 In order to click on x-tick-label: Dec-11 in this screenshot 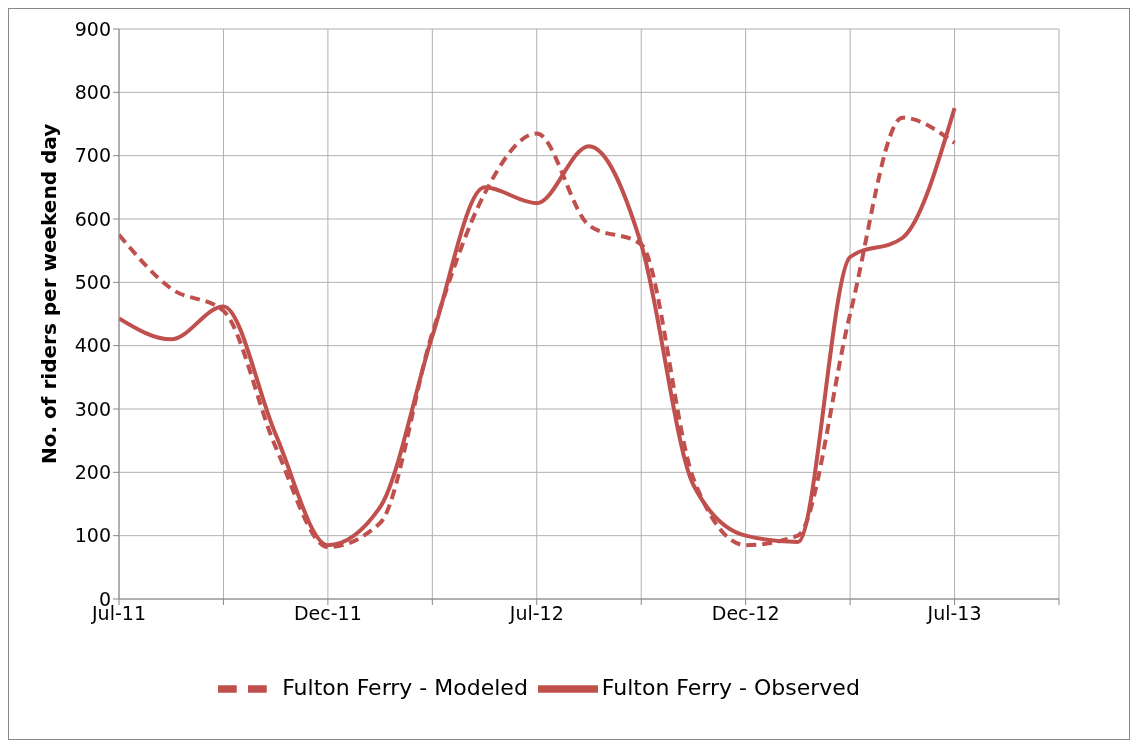, I will do `click(327, 613)`.